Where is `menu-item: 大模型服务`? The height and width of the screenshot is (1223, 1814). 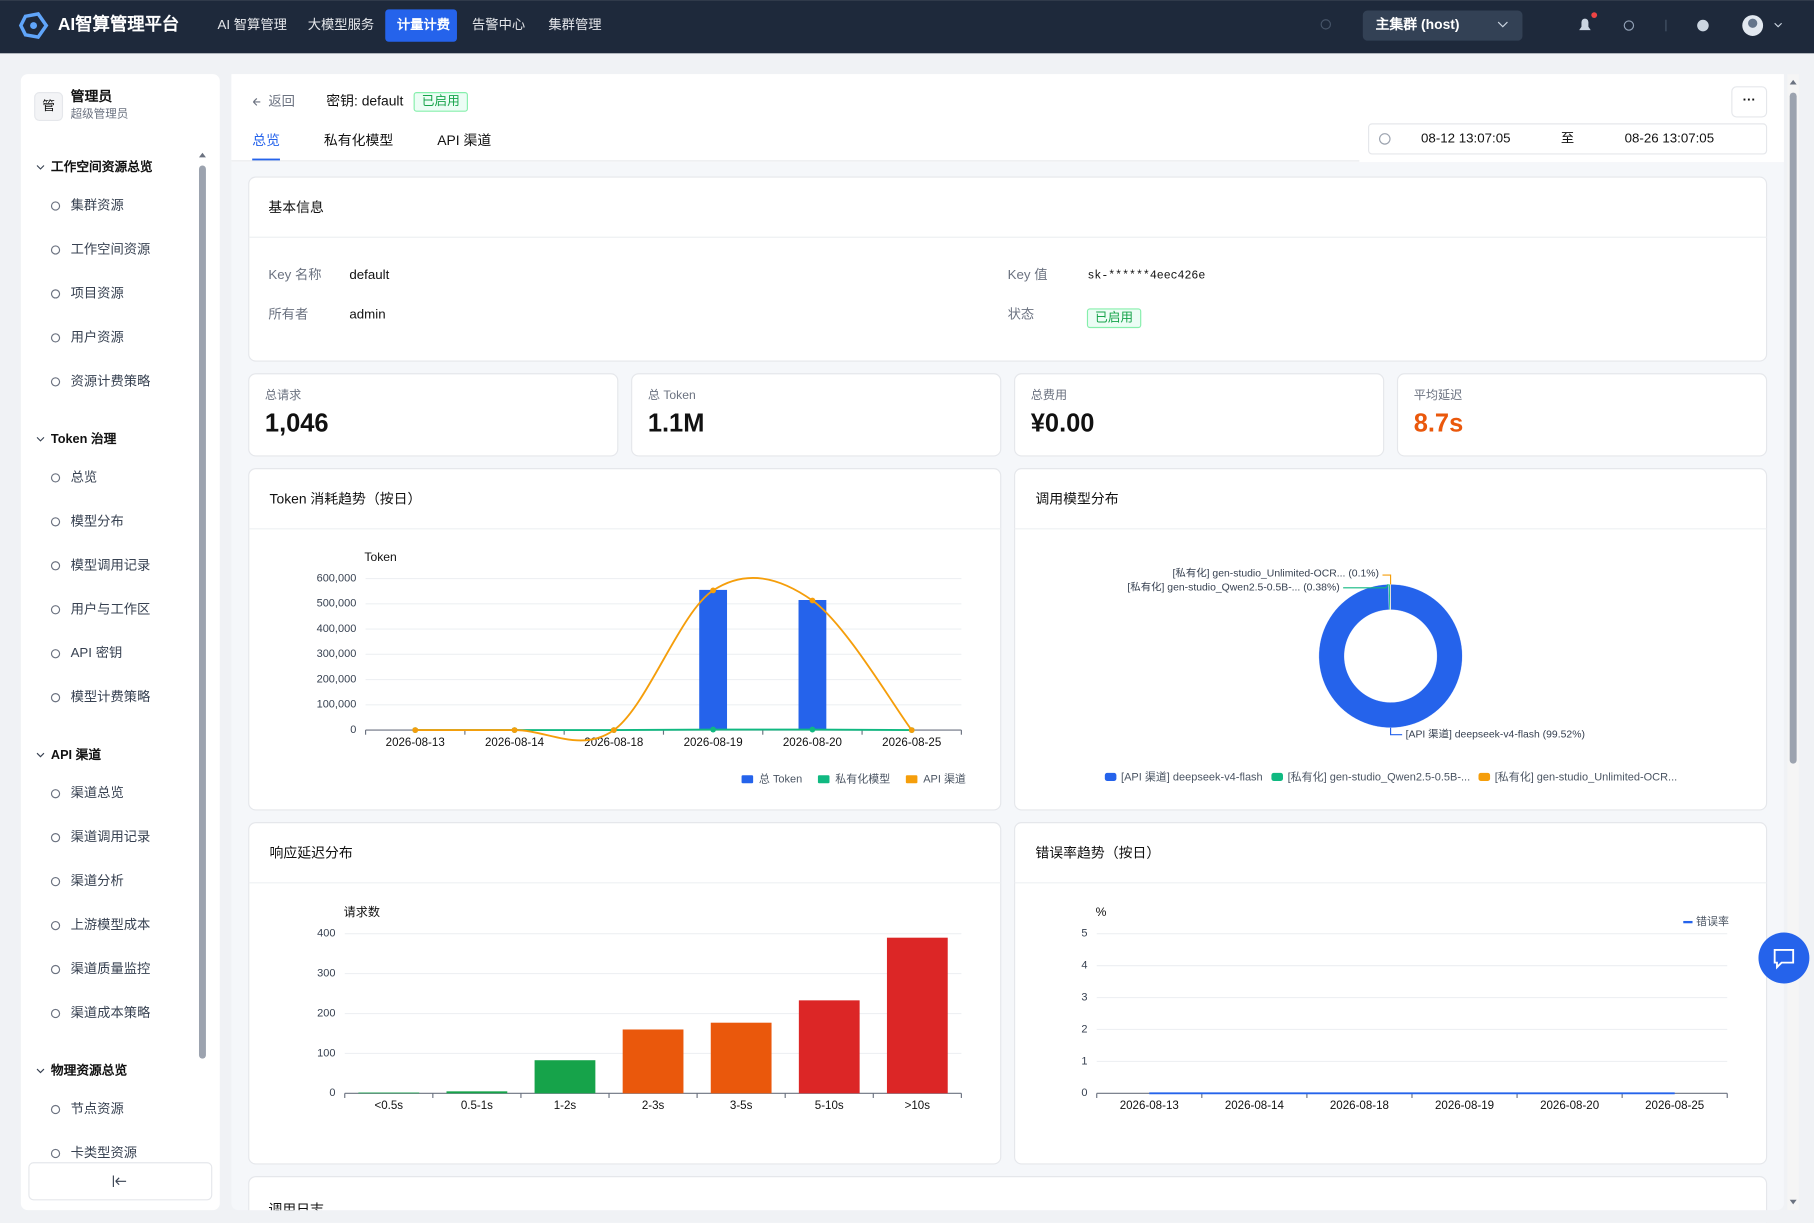 menu-item: 大模型服务 is located at coordinates (341, 24).